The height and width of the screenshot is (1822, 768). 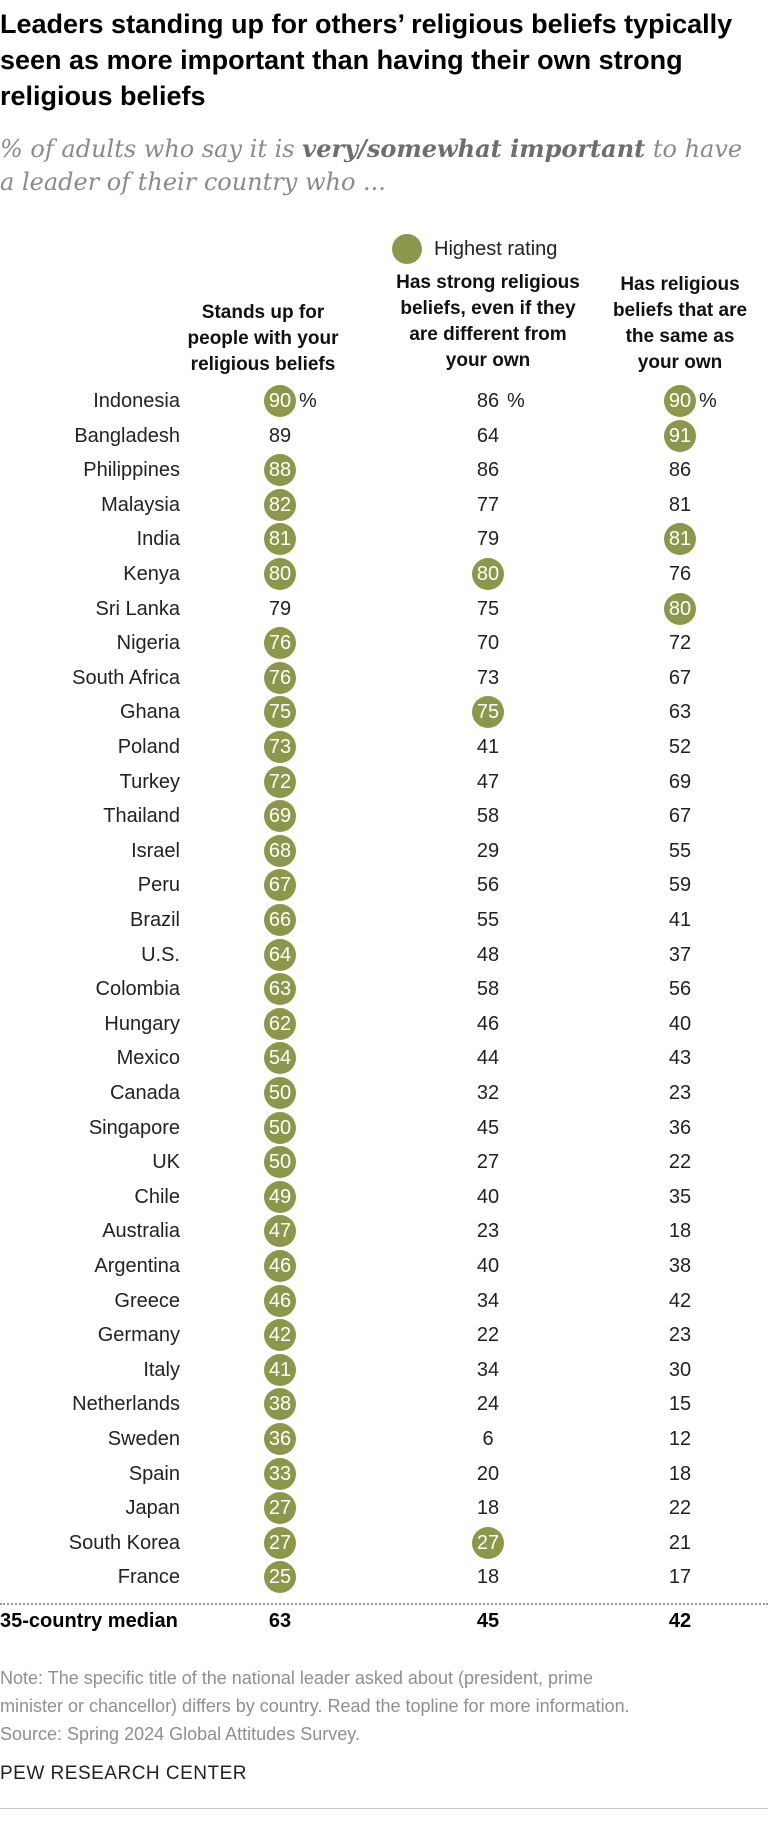 I want to click on value-text: 76, so click(x=680, y=574).